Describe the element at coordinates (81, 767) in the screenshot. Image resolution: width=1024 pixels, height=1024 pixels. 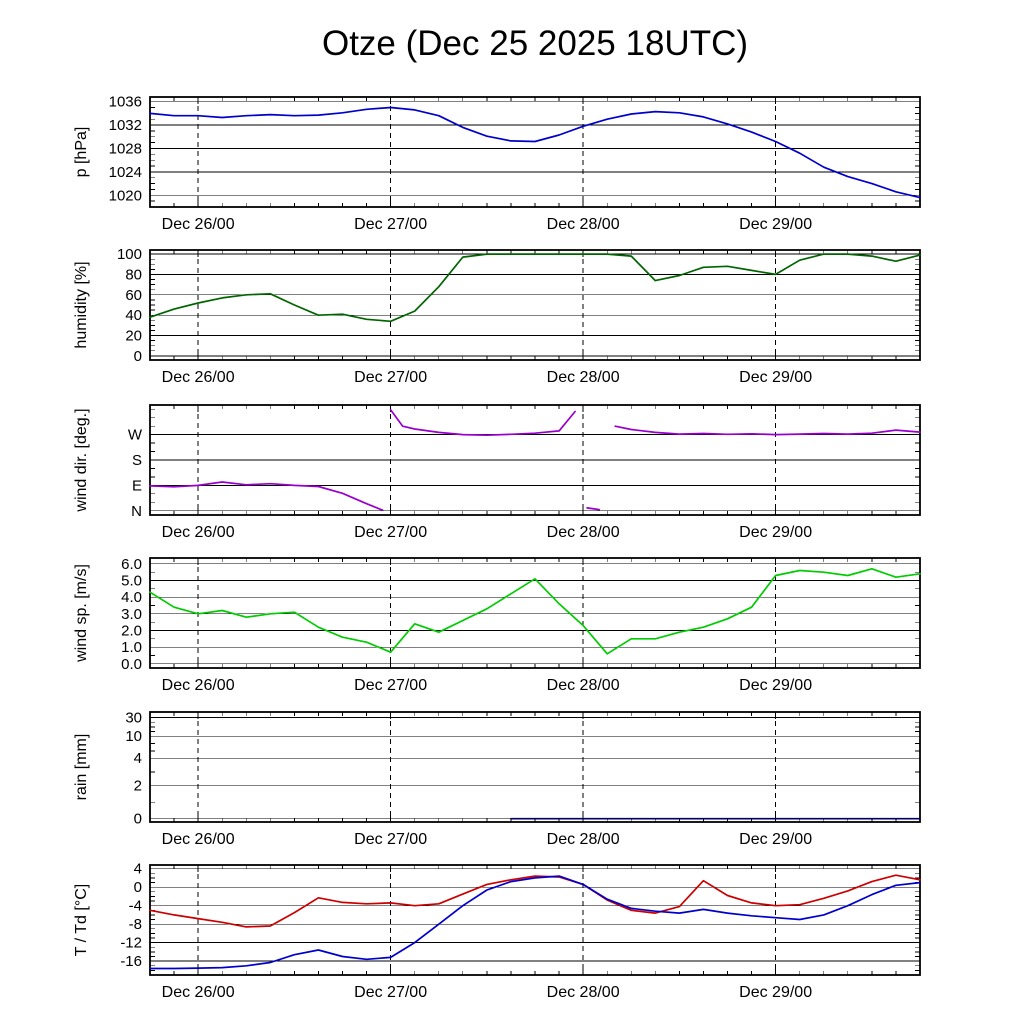
I see `y-axis-label: rain [mm]` at that location.